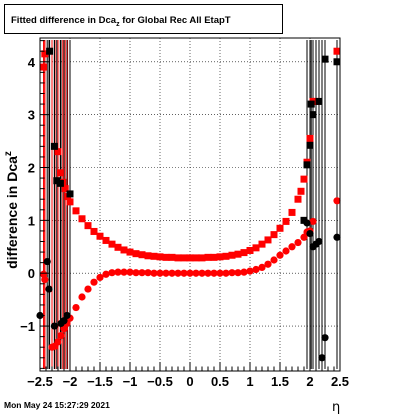 The height and width of the screenshot is (414, 400). I want to click on x-tick-label: 0, so click(189, 381).